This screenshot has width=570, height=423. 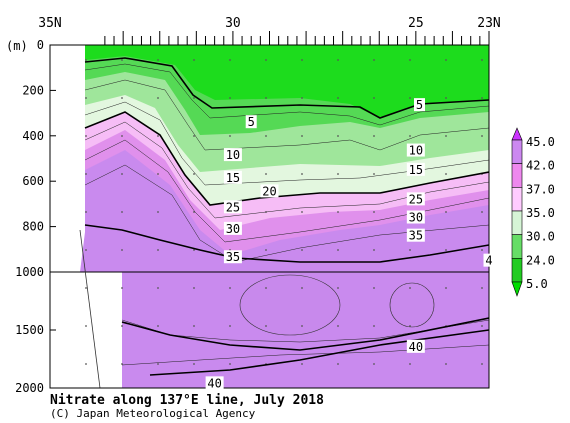 I want to click on y-tick-label: 1500, so click(x=29, y=330).